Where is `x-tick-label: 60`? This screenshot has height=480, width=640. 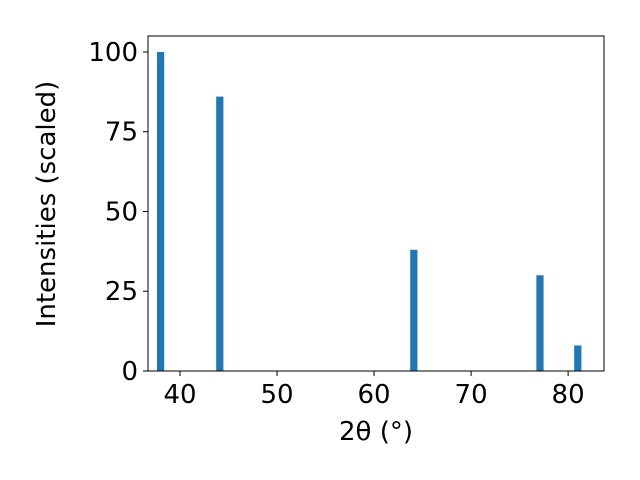 x-tick-label: 60 is located at coordinates (374, 395).